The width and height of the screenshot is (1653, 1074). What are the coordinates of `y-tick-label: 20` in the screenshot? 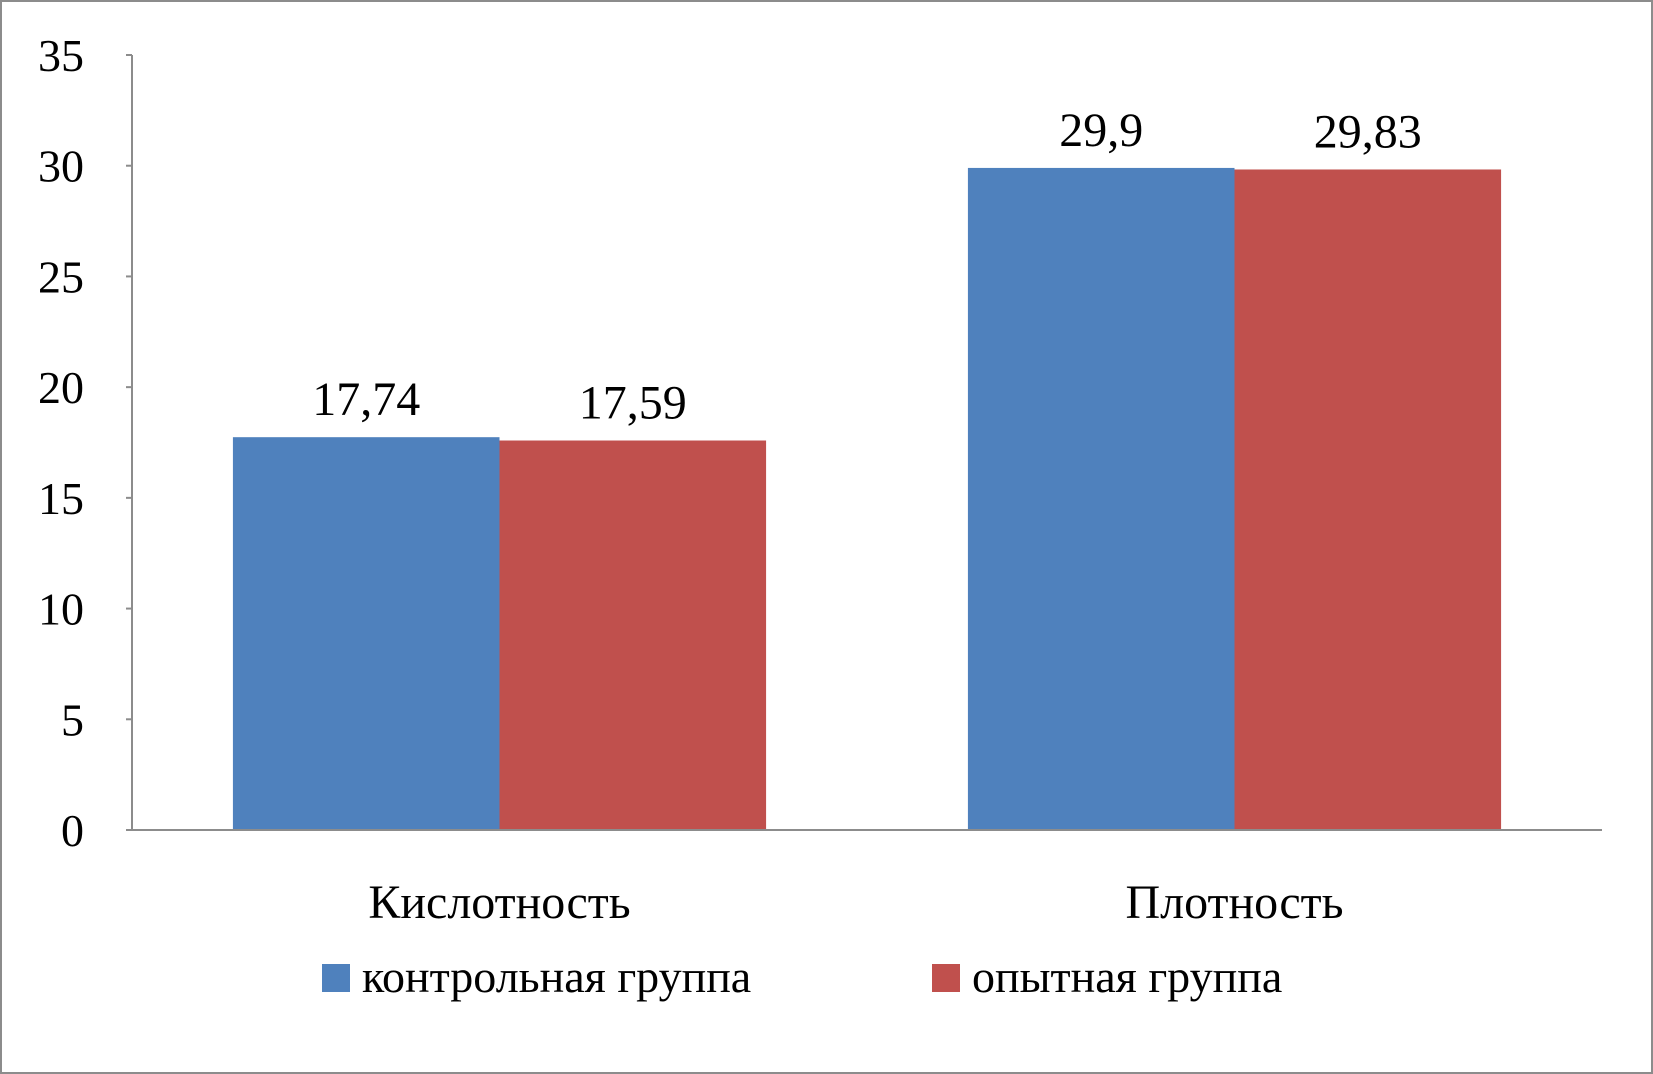 It's located at (61, 387).